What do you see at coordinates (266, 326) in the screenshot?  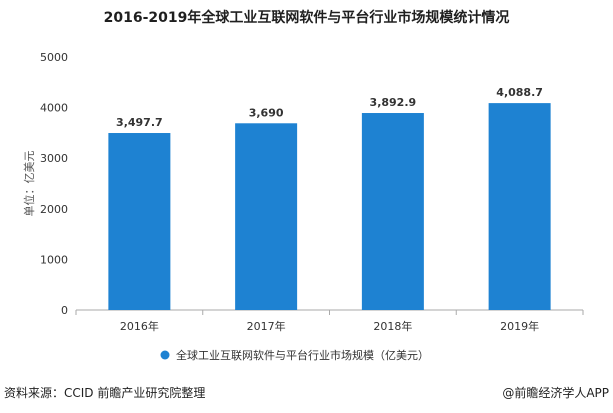 I see `x-tick-label: 2017年` at bounding box center [266, 326].